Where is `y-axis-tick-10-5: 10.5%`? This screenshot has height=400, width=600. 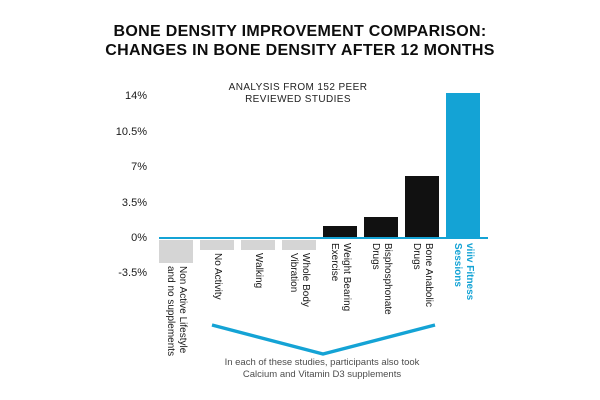 y-axis-tick-10-5: 10.5% is located at coordinates (131, 131).